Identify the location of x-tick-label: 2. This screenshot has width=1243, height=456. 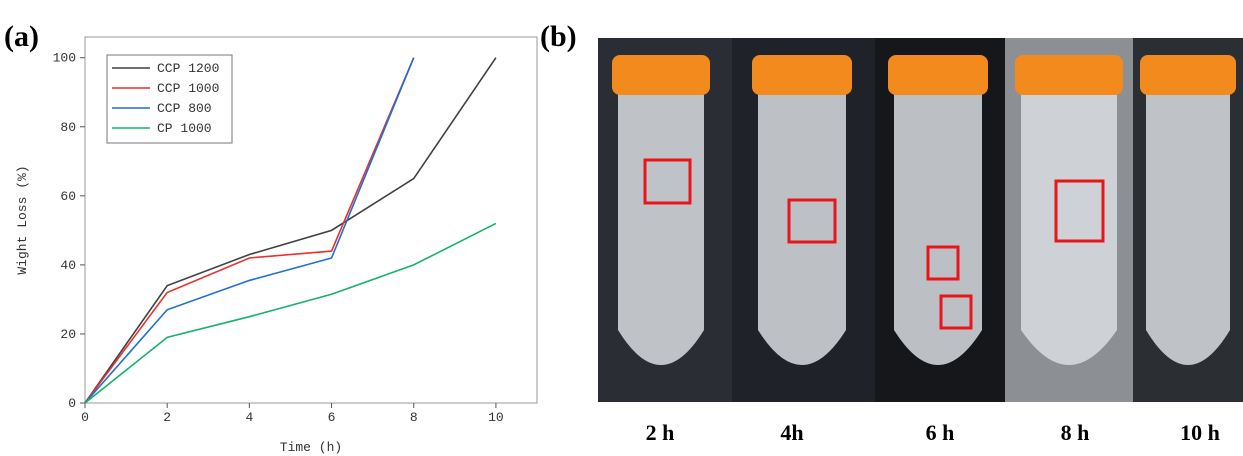
(167, 417).